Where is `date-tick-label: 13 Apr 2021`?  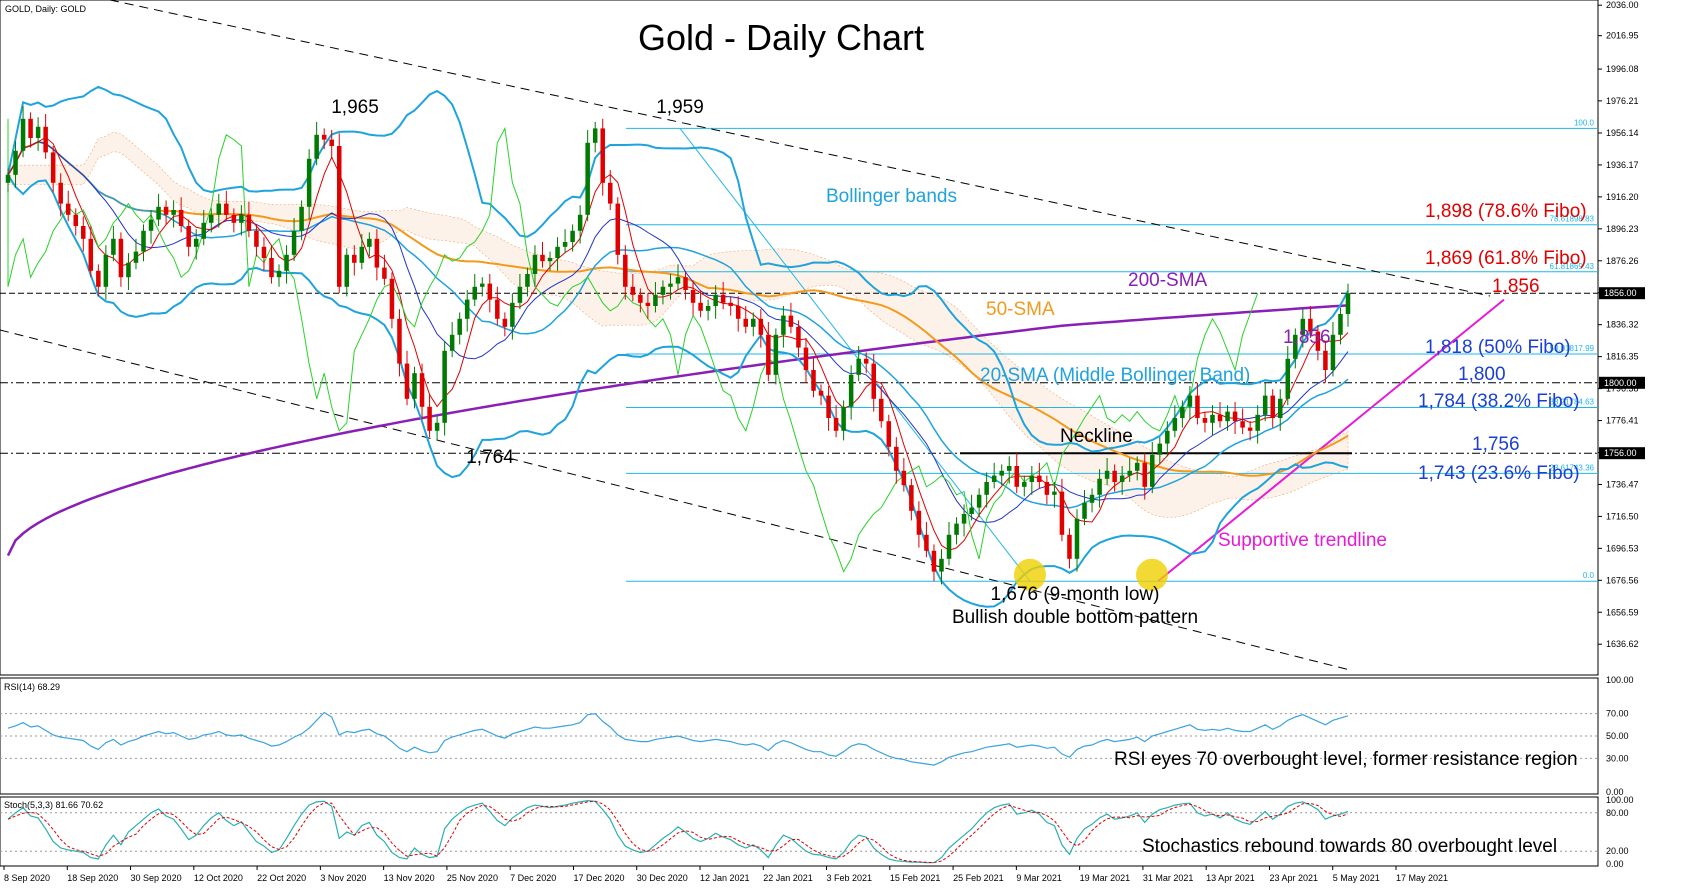
date-tick-label: 13 Apr 2021 is located at coordinates (1230, 878).